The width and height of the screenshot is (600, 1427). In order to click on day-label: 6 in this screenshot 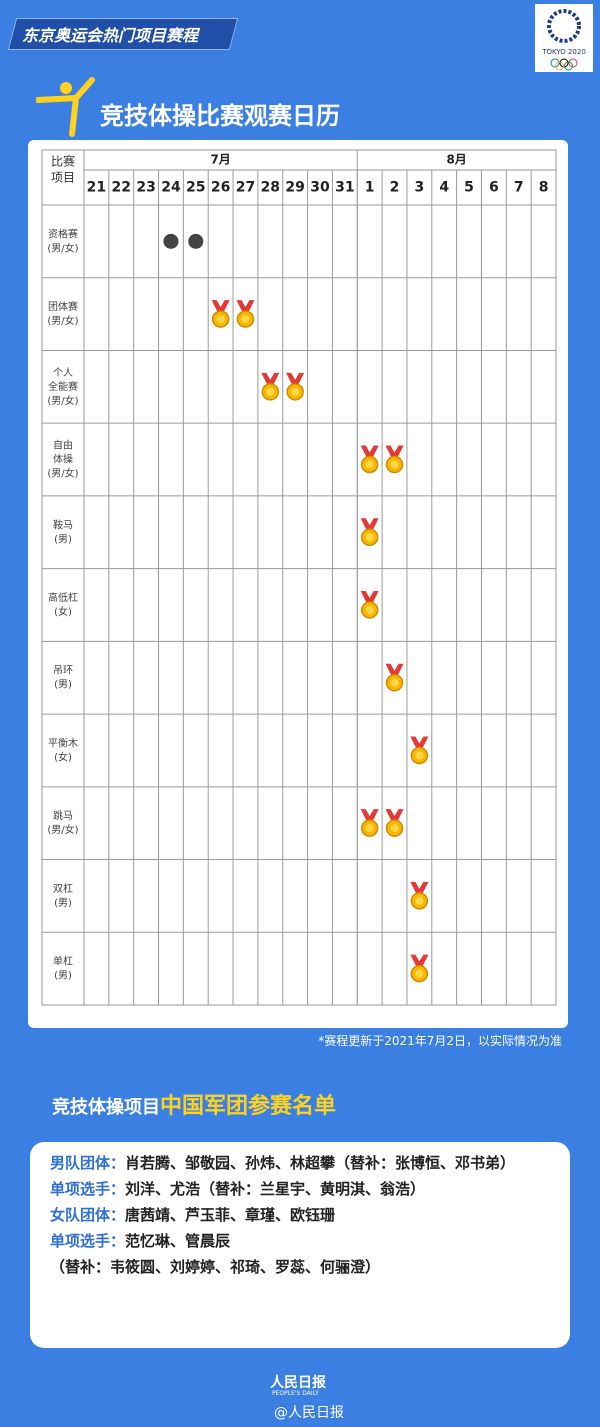, I will do `click(494, 188)`.